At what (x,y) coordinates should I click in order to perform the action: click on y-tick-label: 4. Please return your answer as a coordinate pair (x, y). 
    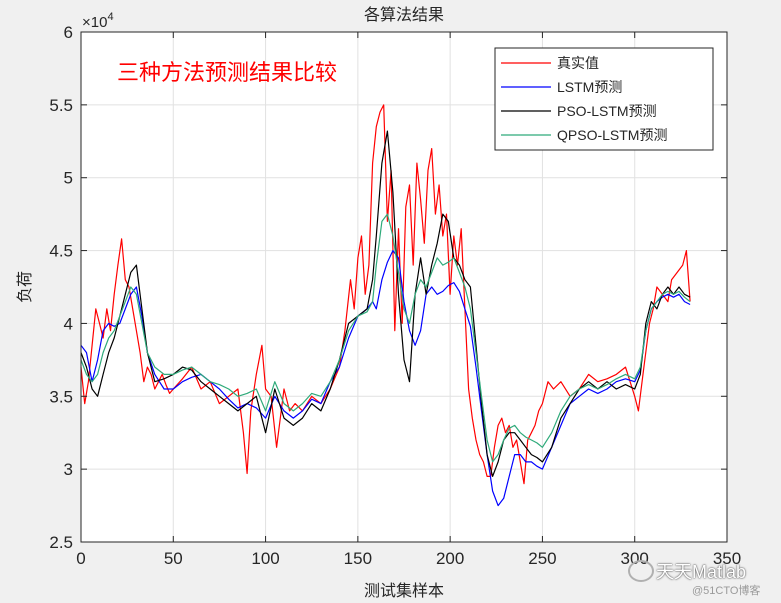
    Looking at the image, I should click on (68, 323).